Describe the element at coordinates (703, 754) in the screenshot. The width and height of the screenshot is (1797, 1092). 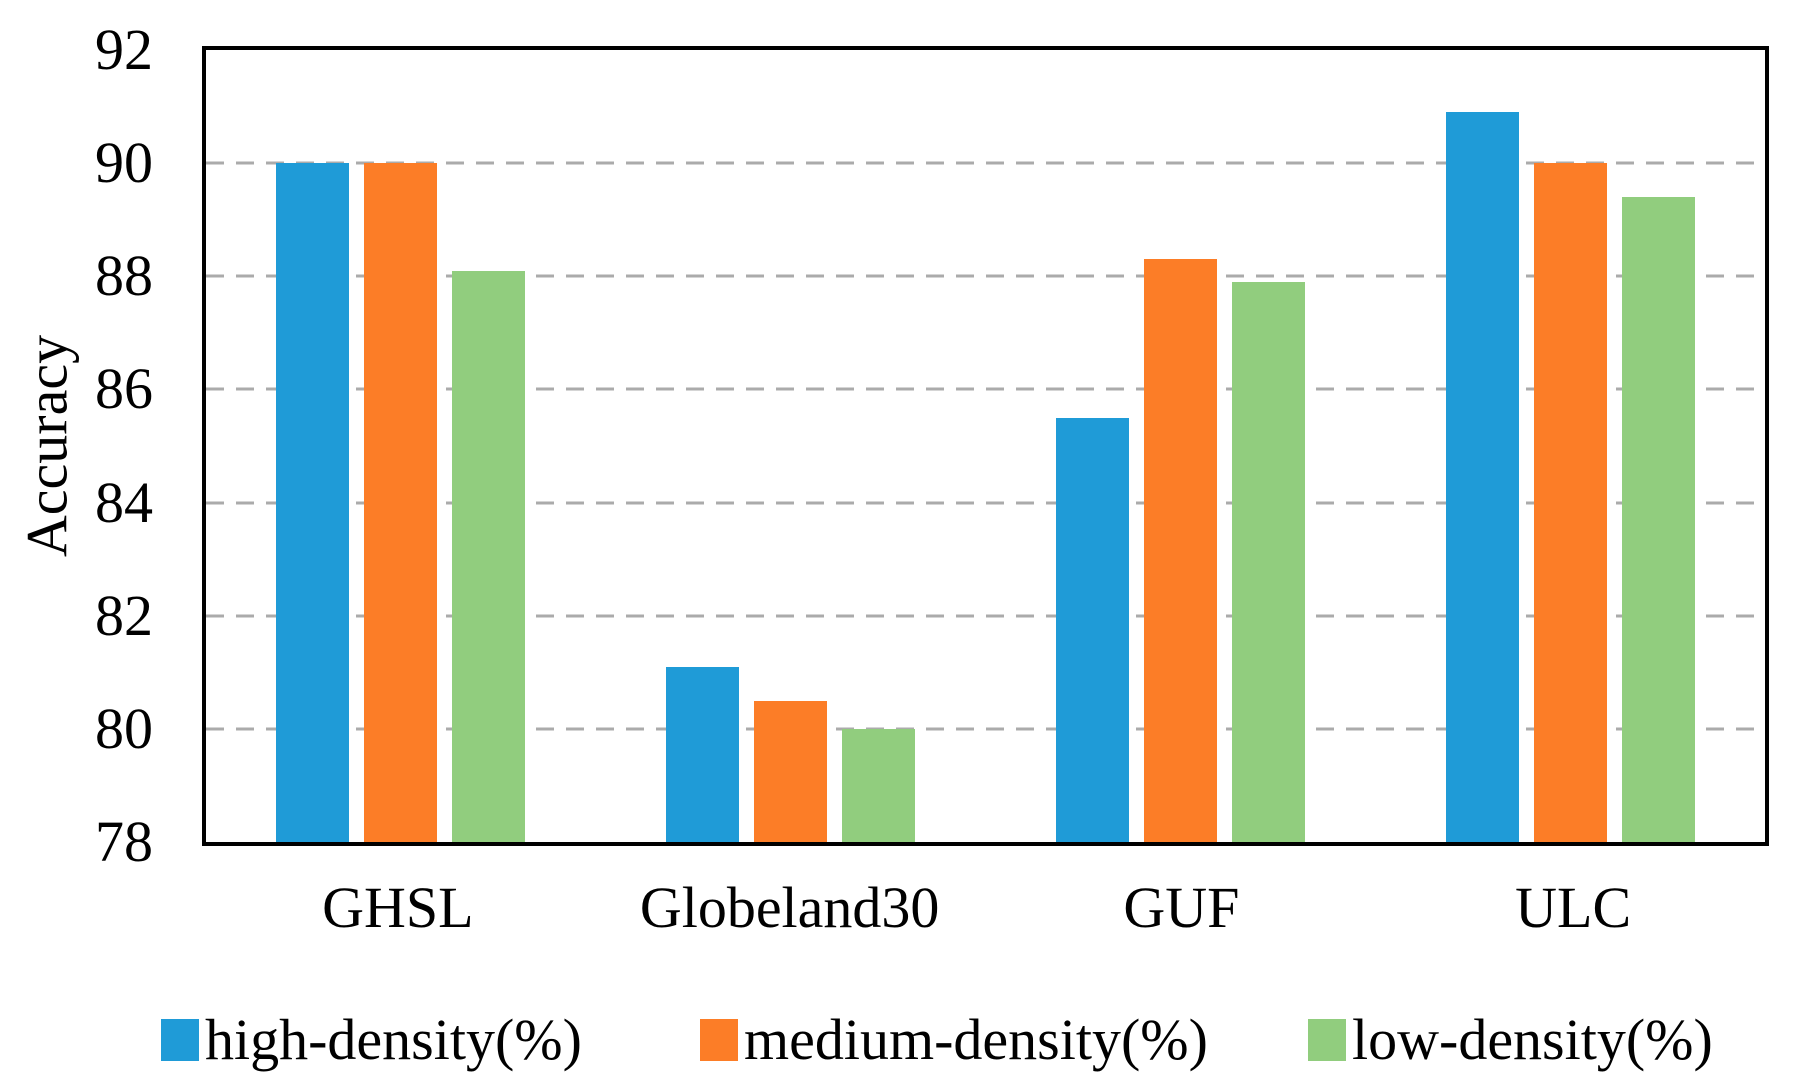
I see `bar-high-density-Globeland30` at that location.